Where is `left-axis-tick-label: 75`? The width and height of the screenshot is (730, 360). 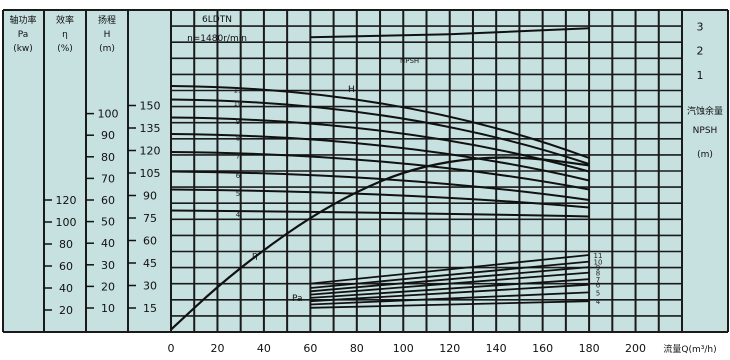 left-axis-tick-label: 75 is located at coordinates (150, 218).